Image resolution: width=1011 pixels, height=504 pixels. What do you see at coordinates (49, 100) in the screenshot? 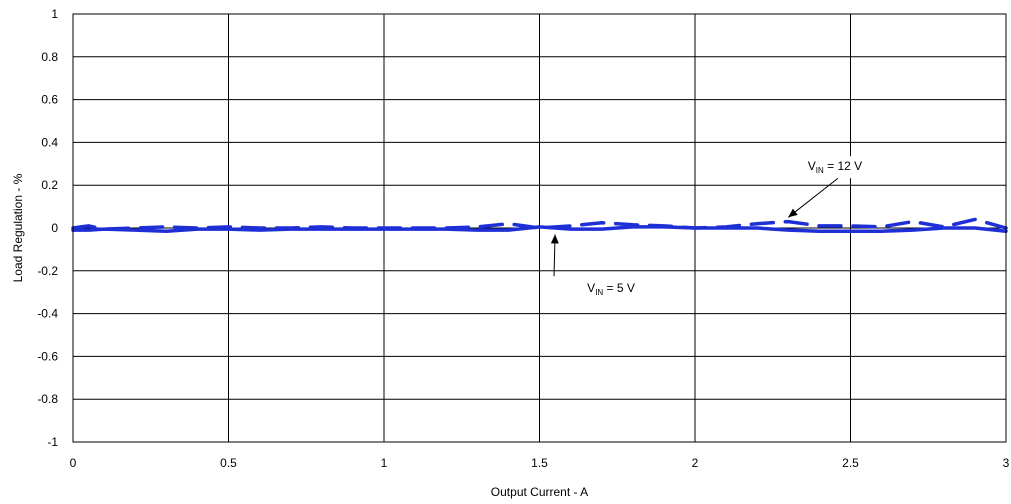
I see `y-tick-label: 0.6` at bounding box center [49, 100].